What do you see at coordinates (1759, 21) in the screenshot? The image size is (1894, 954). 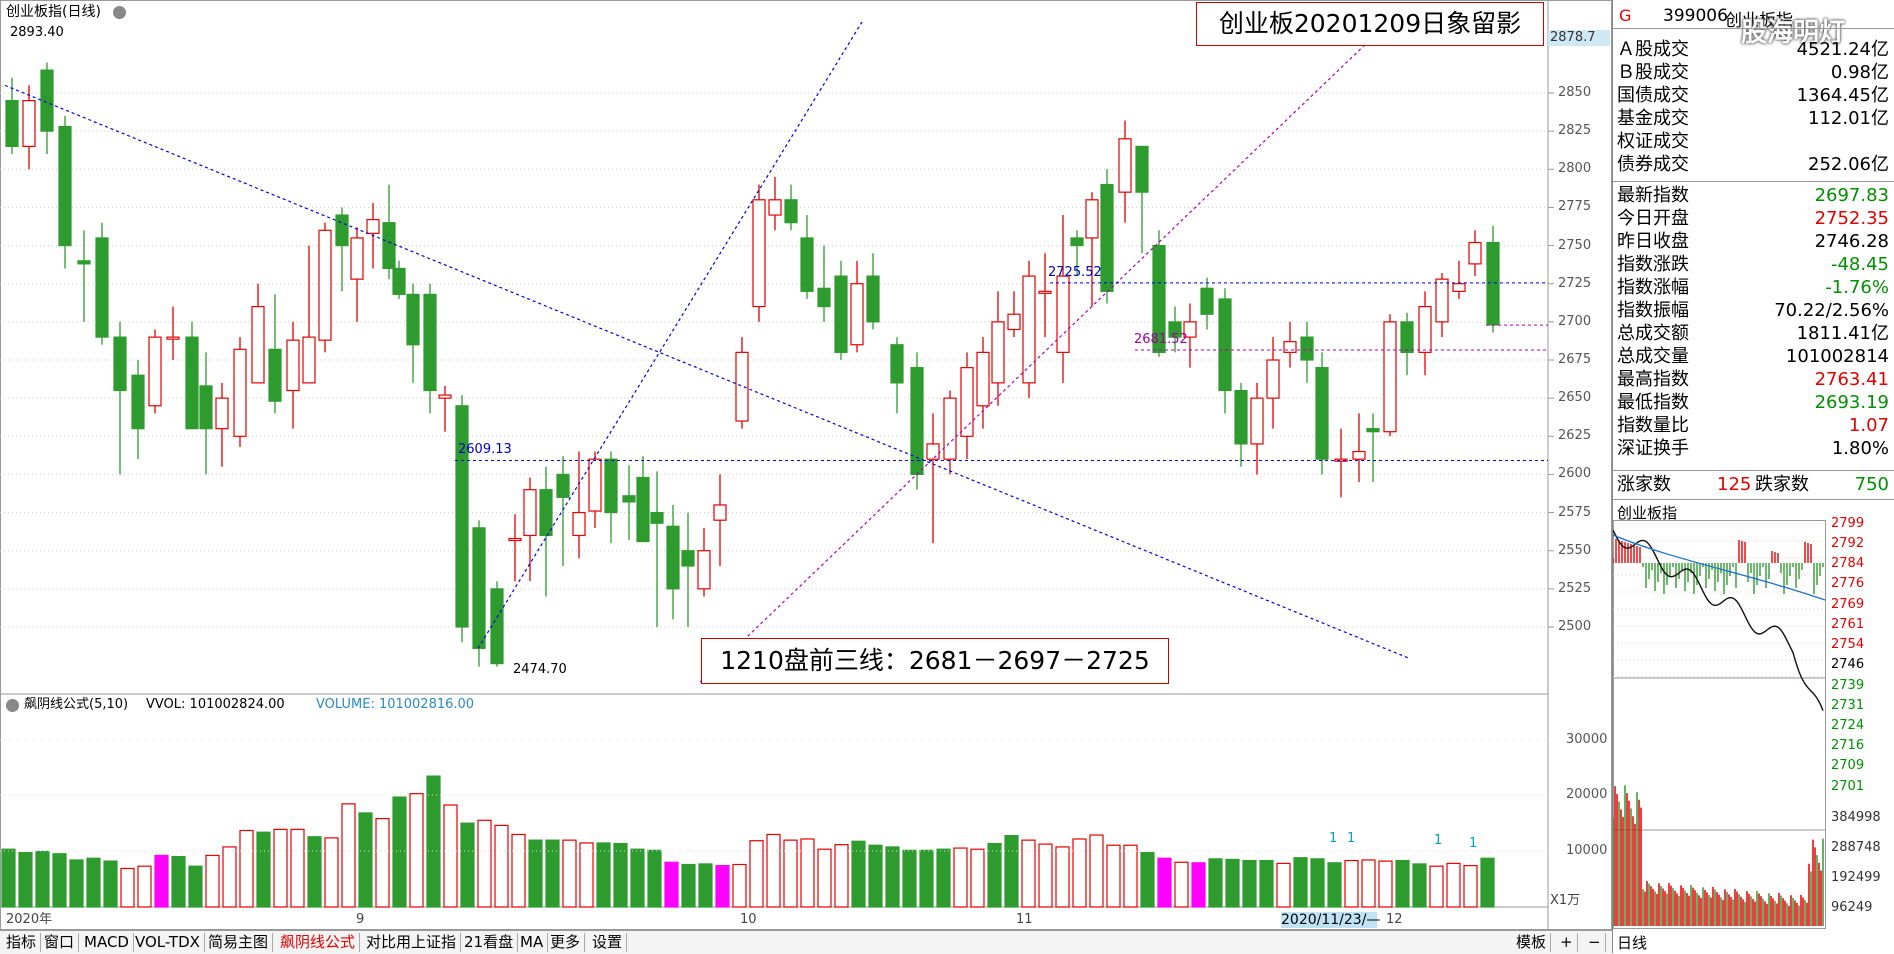 I see `stock-name: 创业板指` at bounding box center [1759, 21].